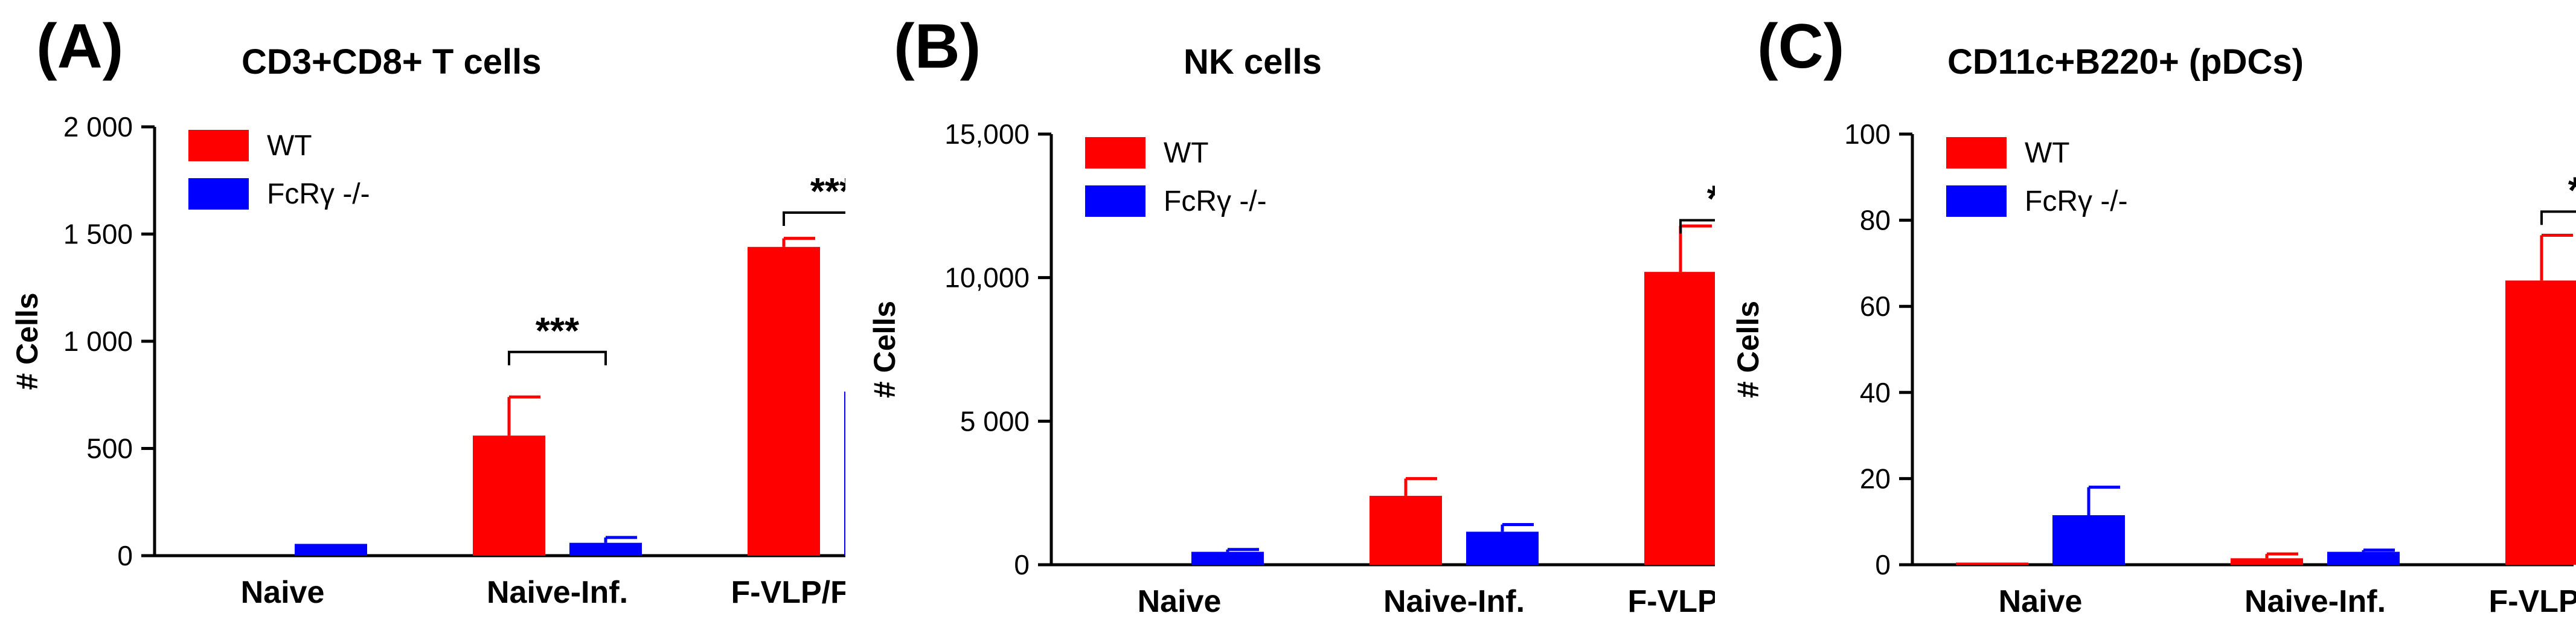 This screenshot has height=636, width=2576. What do you see at coordinates (79, 46) in the screenshot?
I see `panel-label: (A)` at bounding box center [79, 46].